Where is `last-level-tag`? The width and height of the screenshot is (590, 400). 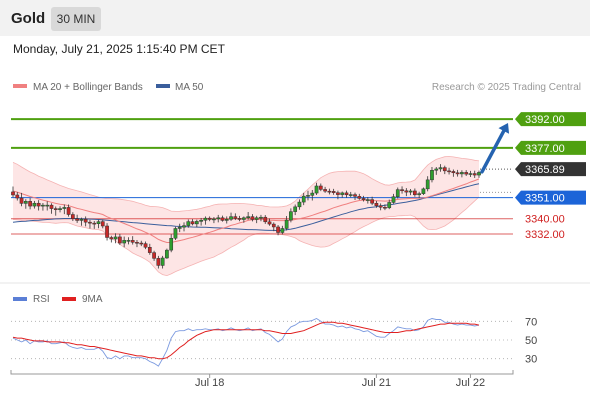 last-level-tag is located at coordinates (550, 169).